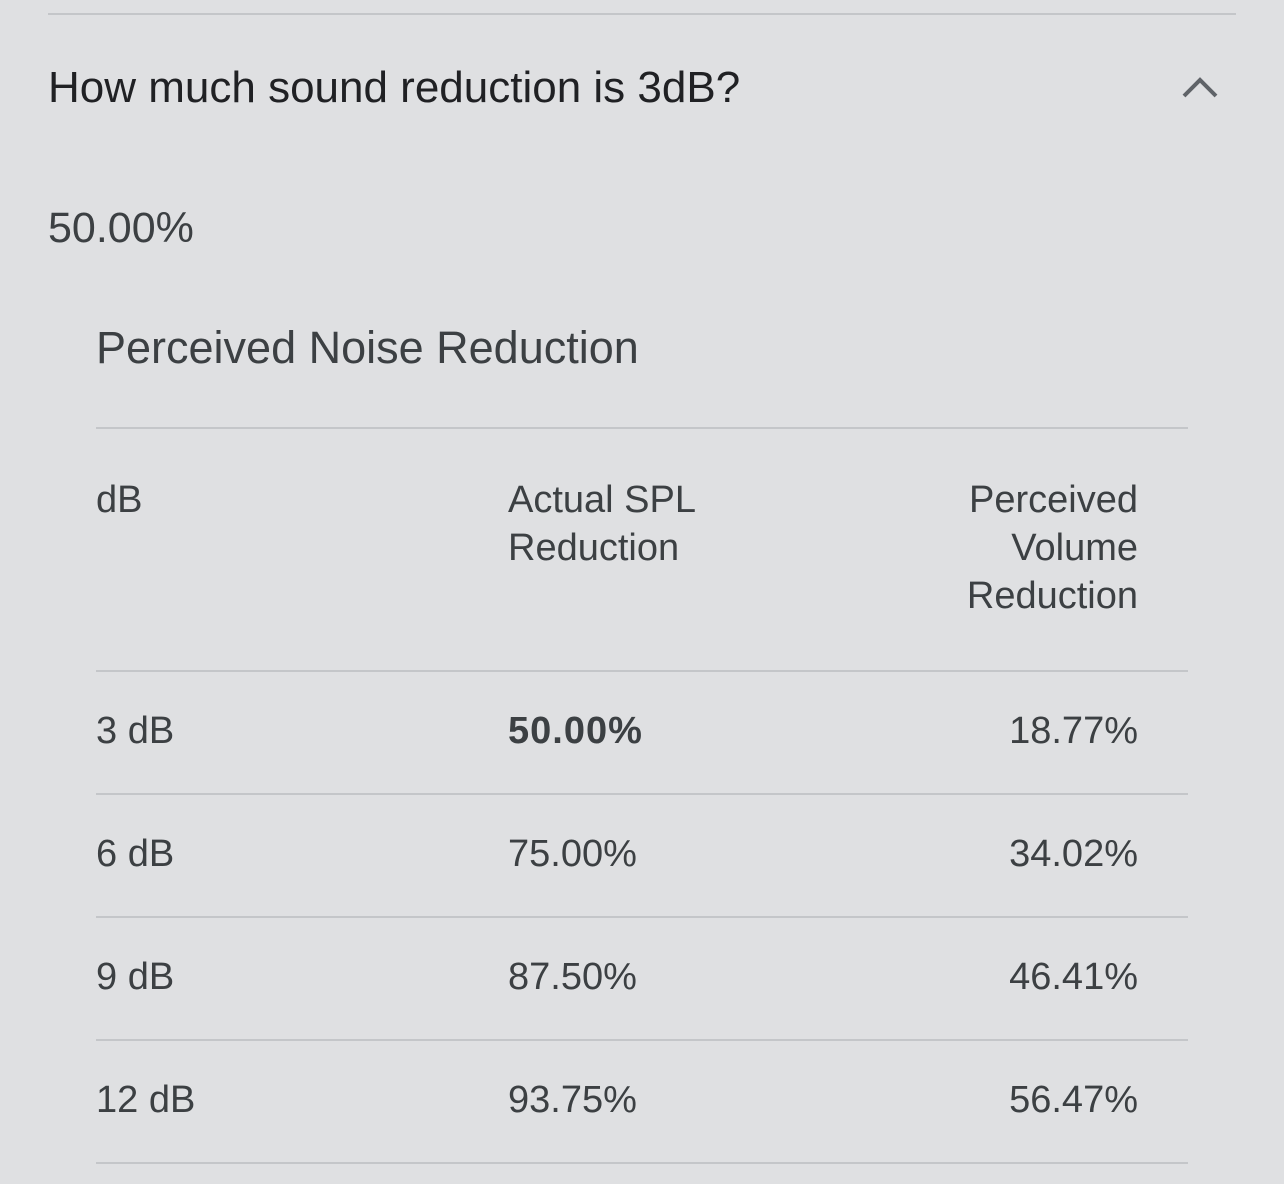 The width and height of the screenshot is (1284, 1184). Describe the element at coordinates (119, 500) in the screenshot. I see `header-cell: dB` at that location.